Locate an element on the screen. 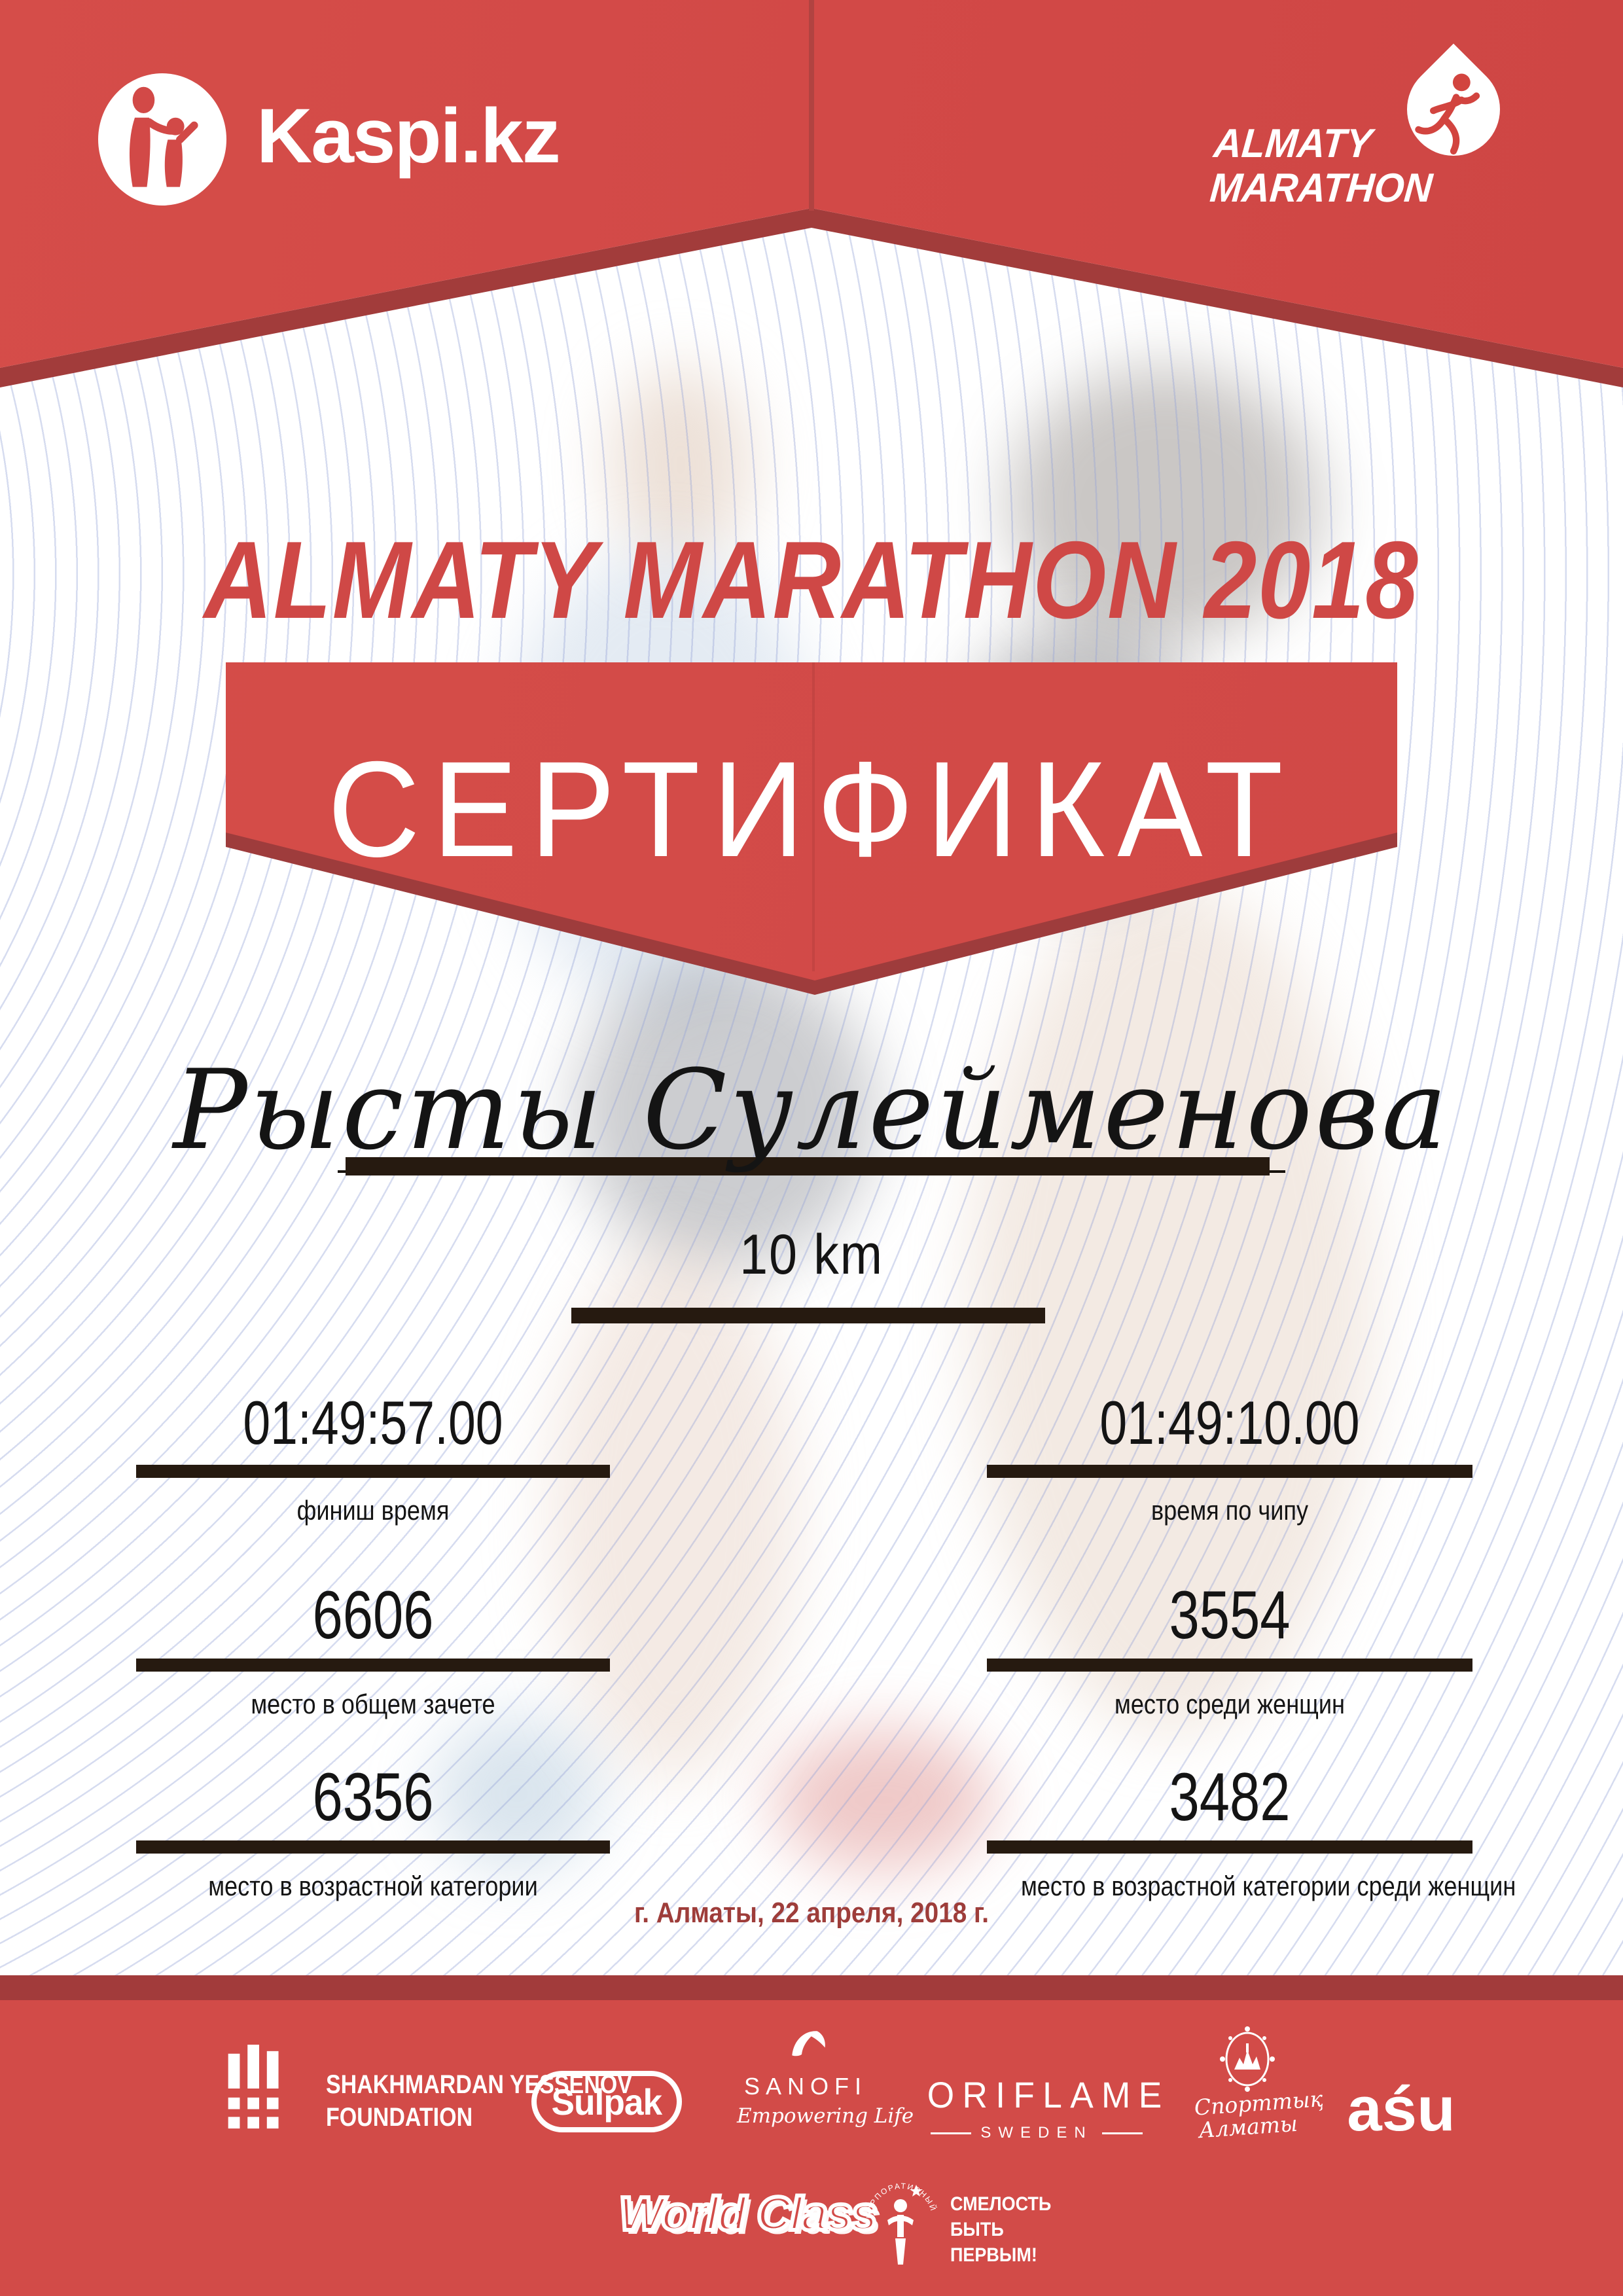 The height and width of the screenshot is (2296, 1623). sanofi-bird-icon is located at coordinates (808, 2043).